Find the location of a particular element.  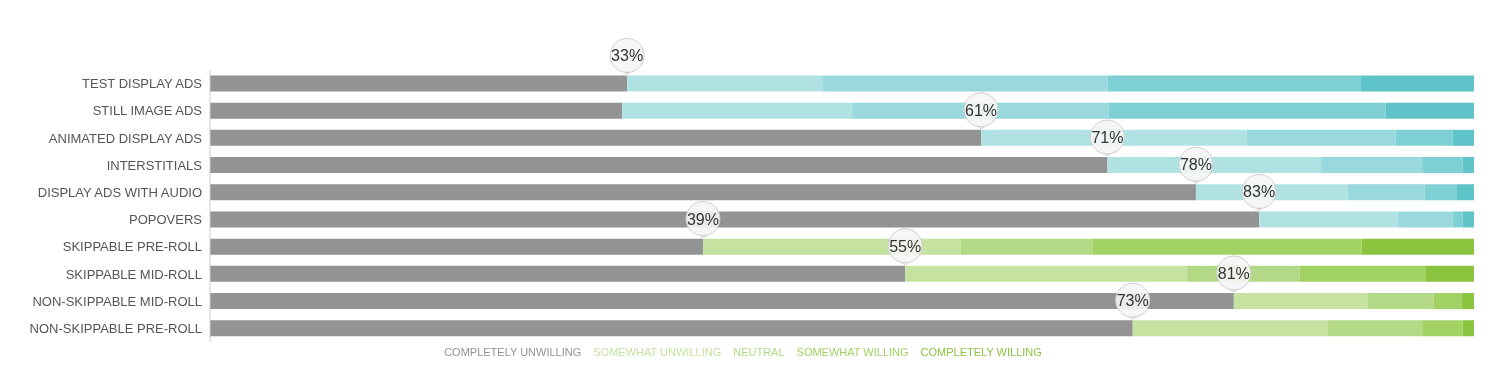

y-tick-label: NON-SKIPPABLE PRE-ROLL is located at coordinates (115, 329).